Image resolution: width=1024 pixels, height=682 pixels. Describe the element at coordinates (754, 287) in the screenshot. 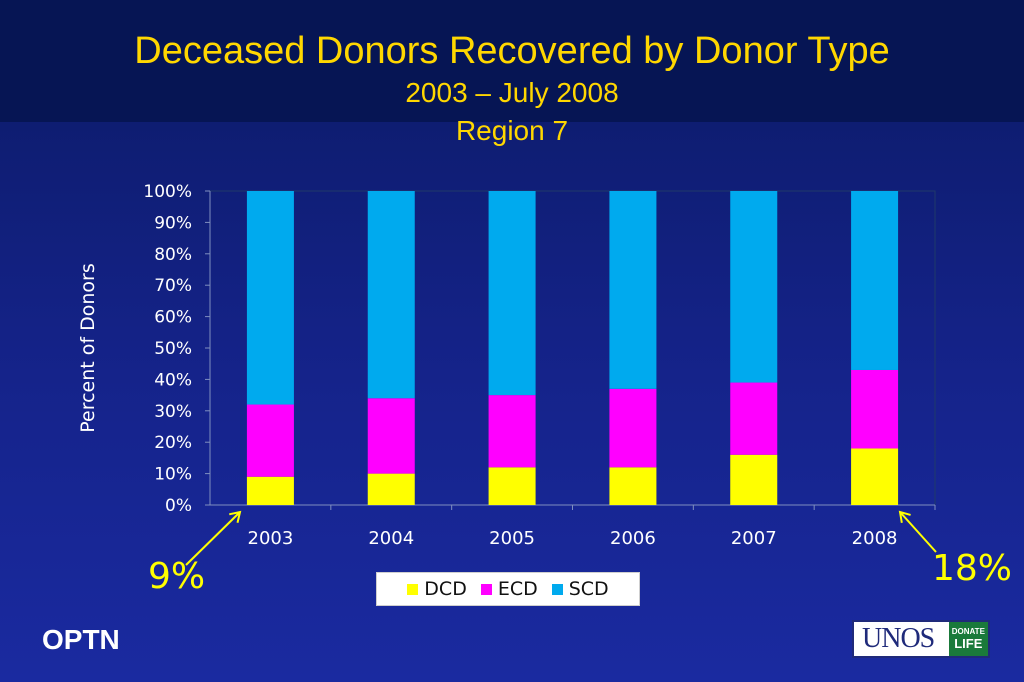

I see `bar-scd-2007` at that location.